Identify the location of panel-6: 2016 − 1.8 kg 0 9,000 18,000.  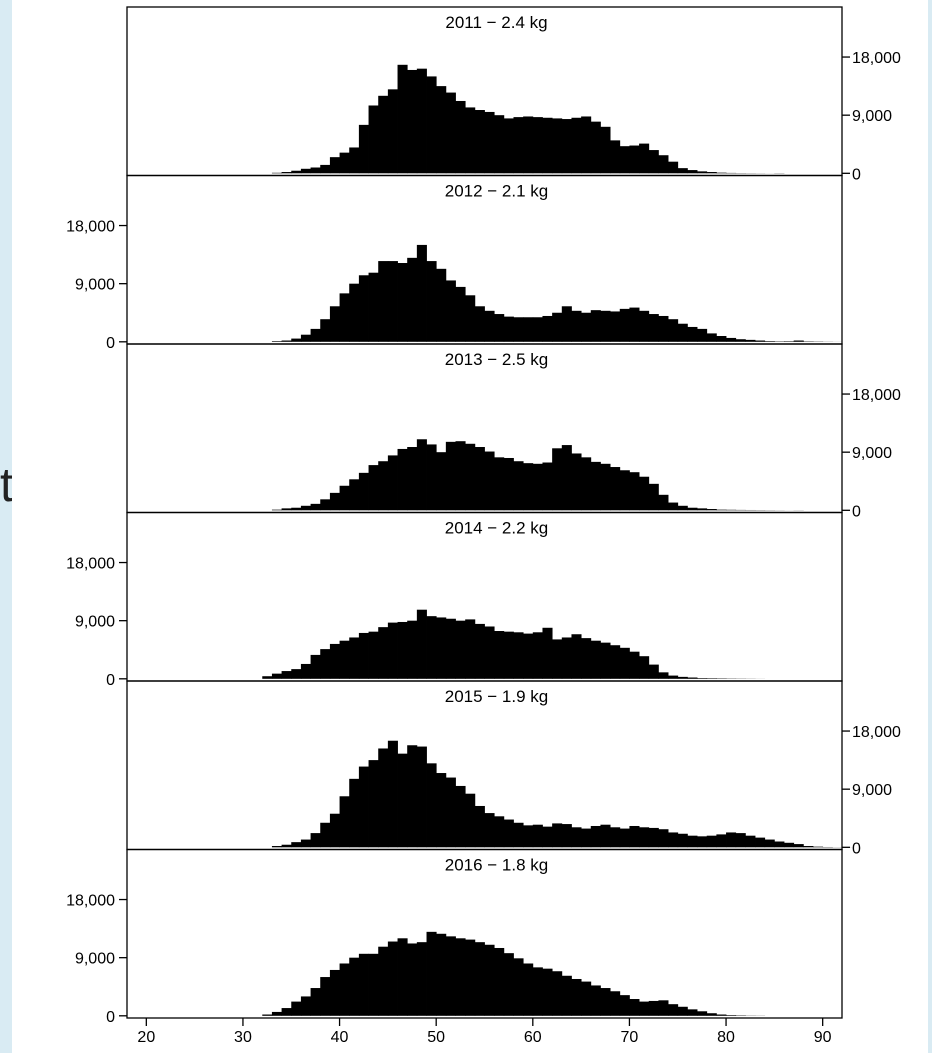
(454, 937).